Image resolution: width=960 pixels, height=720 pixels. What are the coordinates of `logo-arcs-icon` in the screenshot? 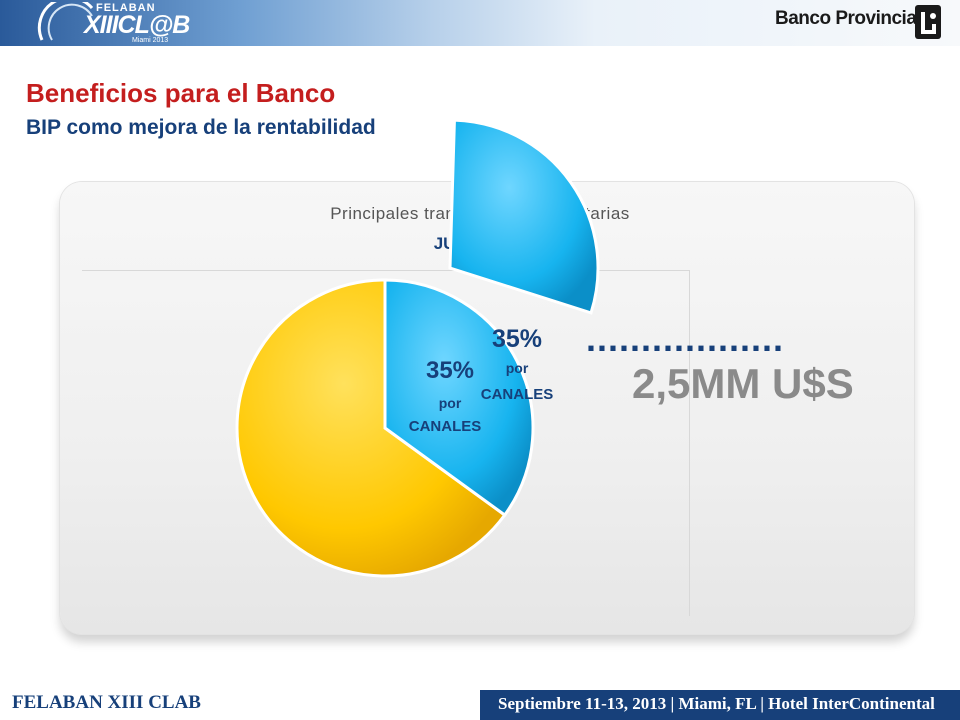 It's located at (65, 21).